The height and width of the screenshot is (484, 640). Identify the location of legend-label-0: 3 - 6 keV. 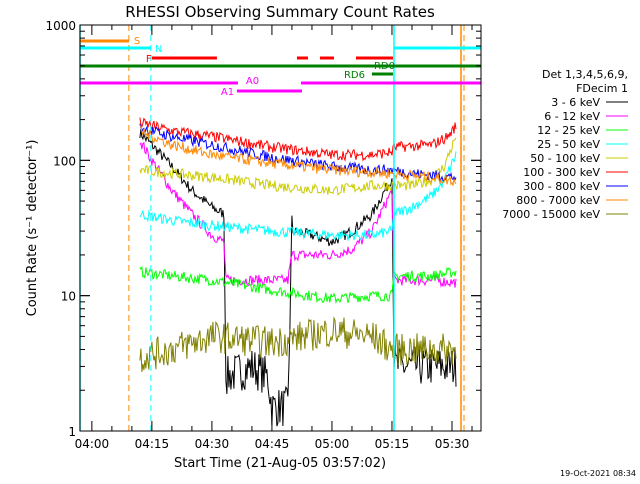
(575, 102).